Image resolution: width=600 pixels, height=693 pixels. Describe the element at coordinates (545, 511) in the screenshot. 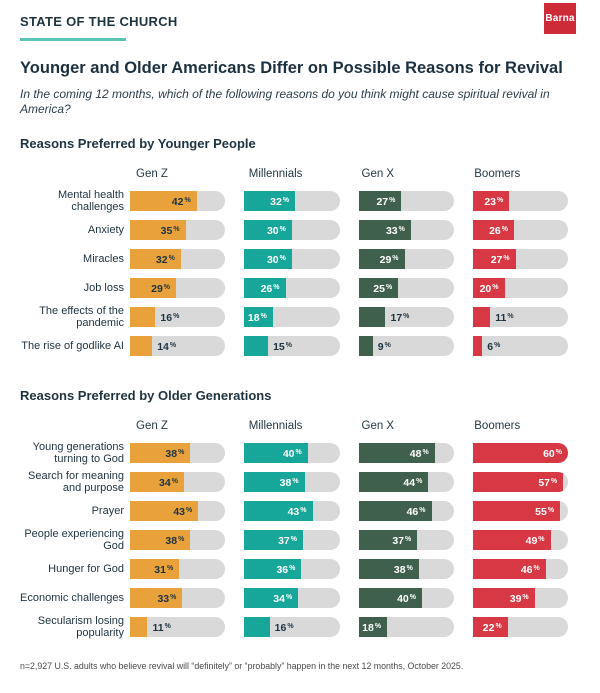

I see `bar-value-label: 55%` at that location.